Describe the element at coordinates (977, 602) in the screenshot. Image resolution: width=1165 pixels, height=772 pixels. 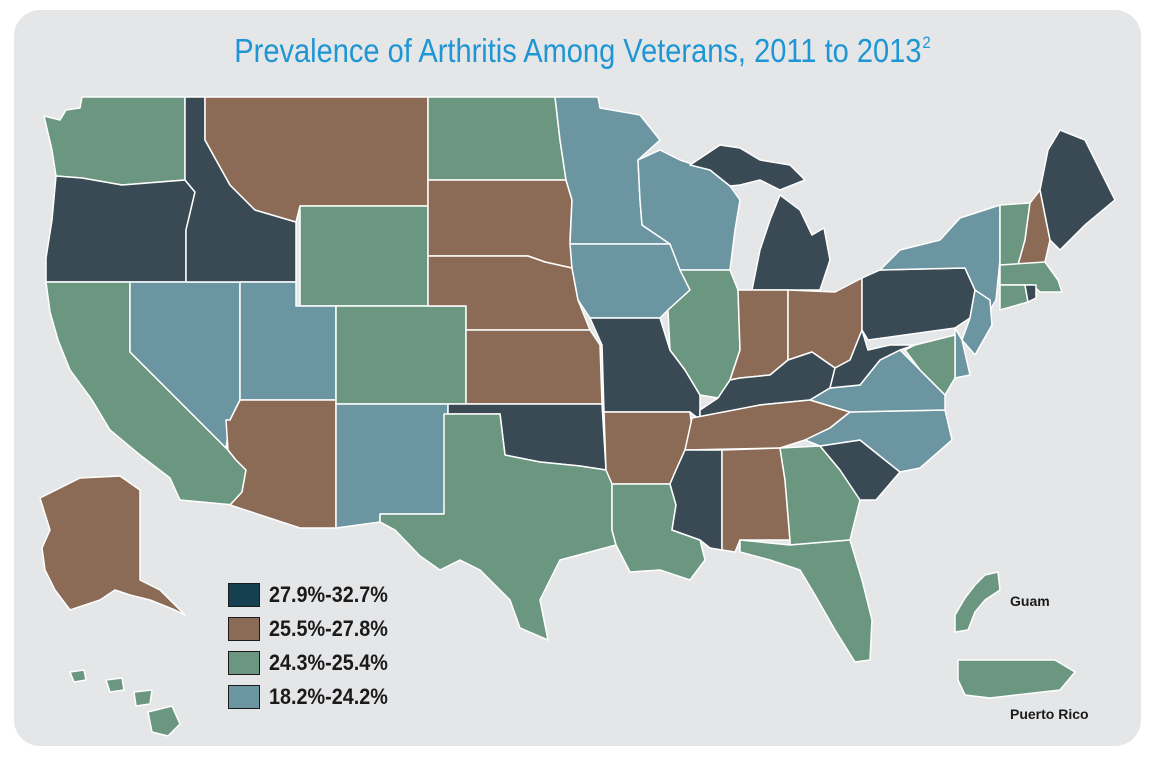
I see `territory-GU` at that location.